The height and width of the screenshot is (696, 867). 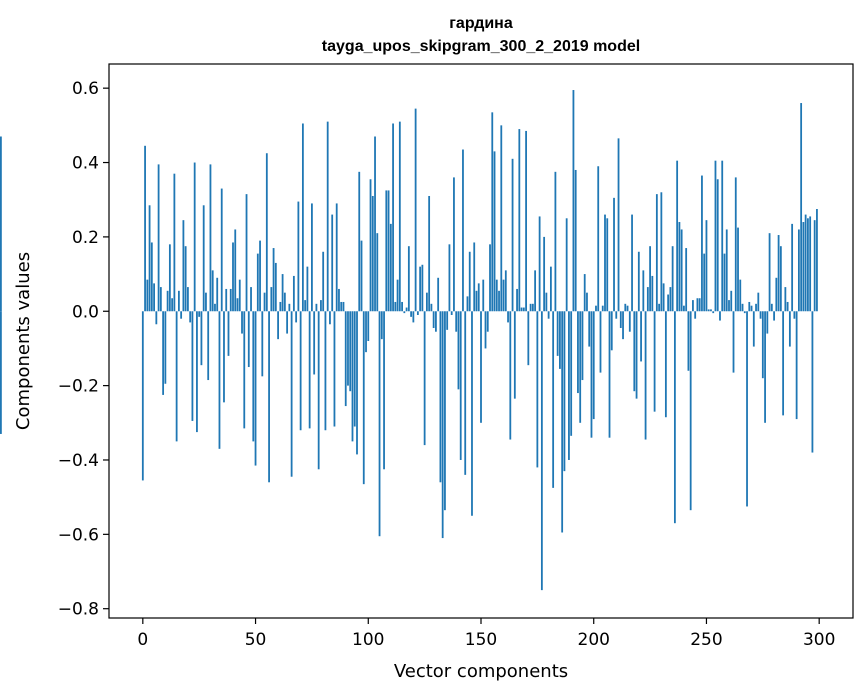 I want to click on x-axis-ticks: 0 50 100 150 200 250 300, so click(x=486, y=634).